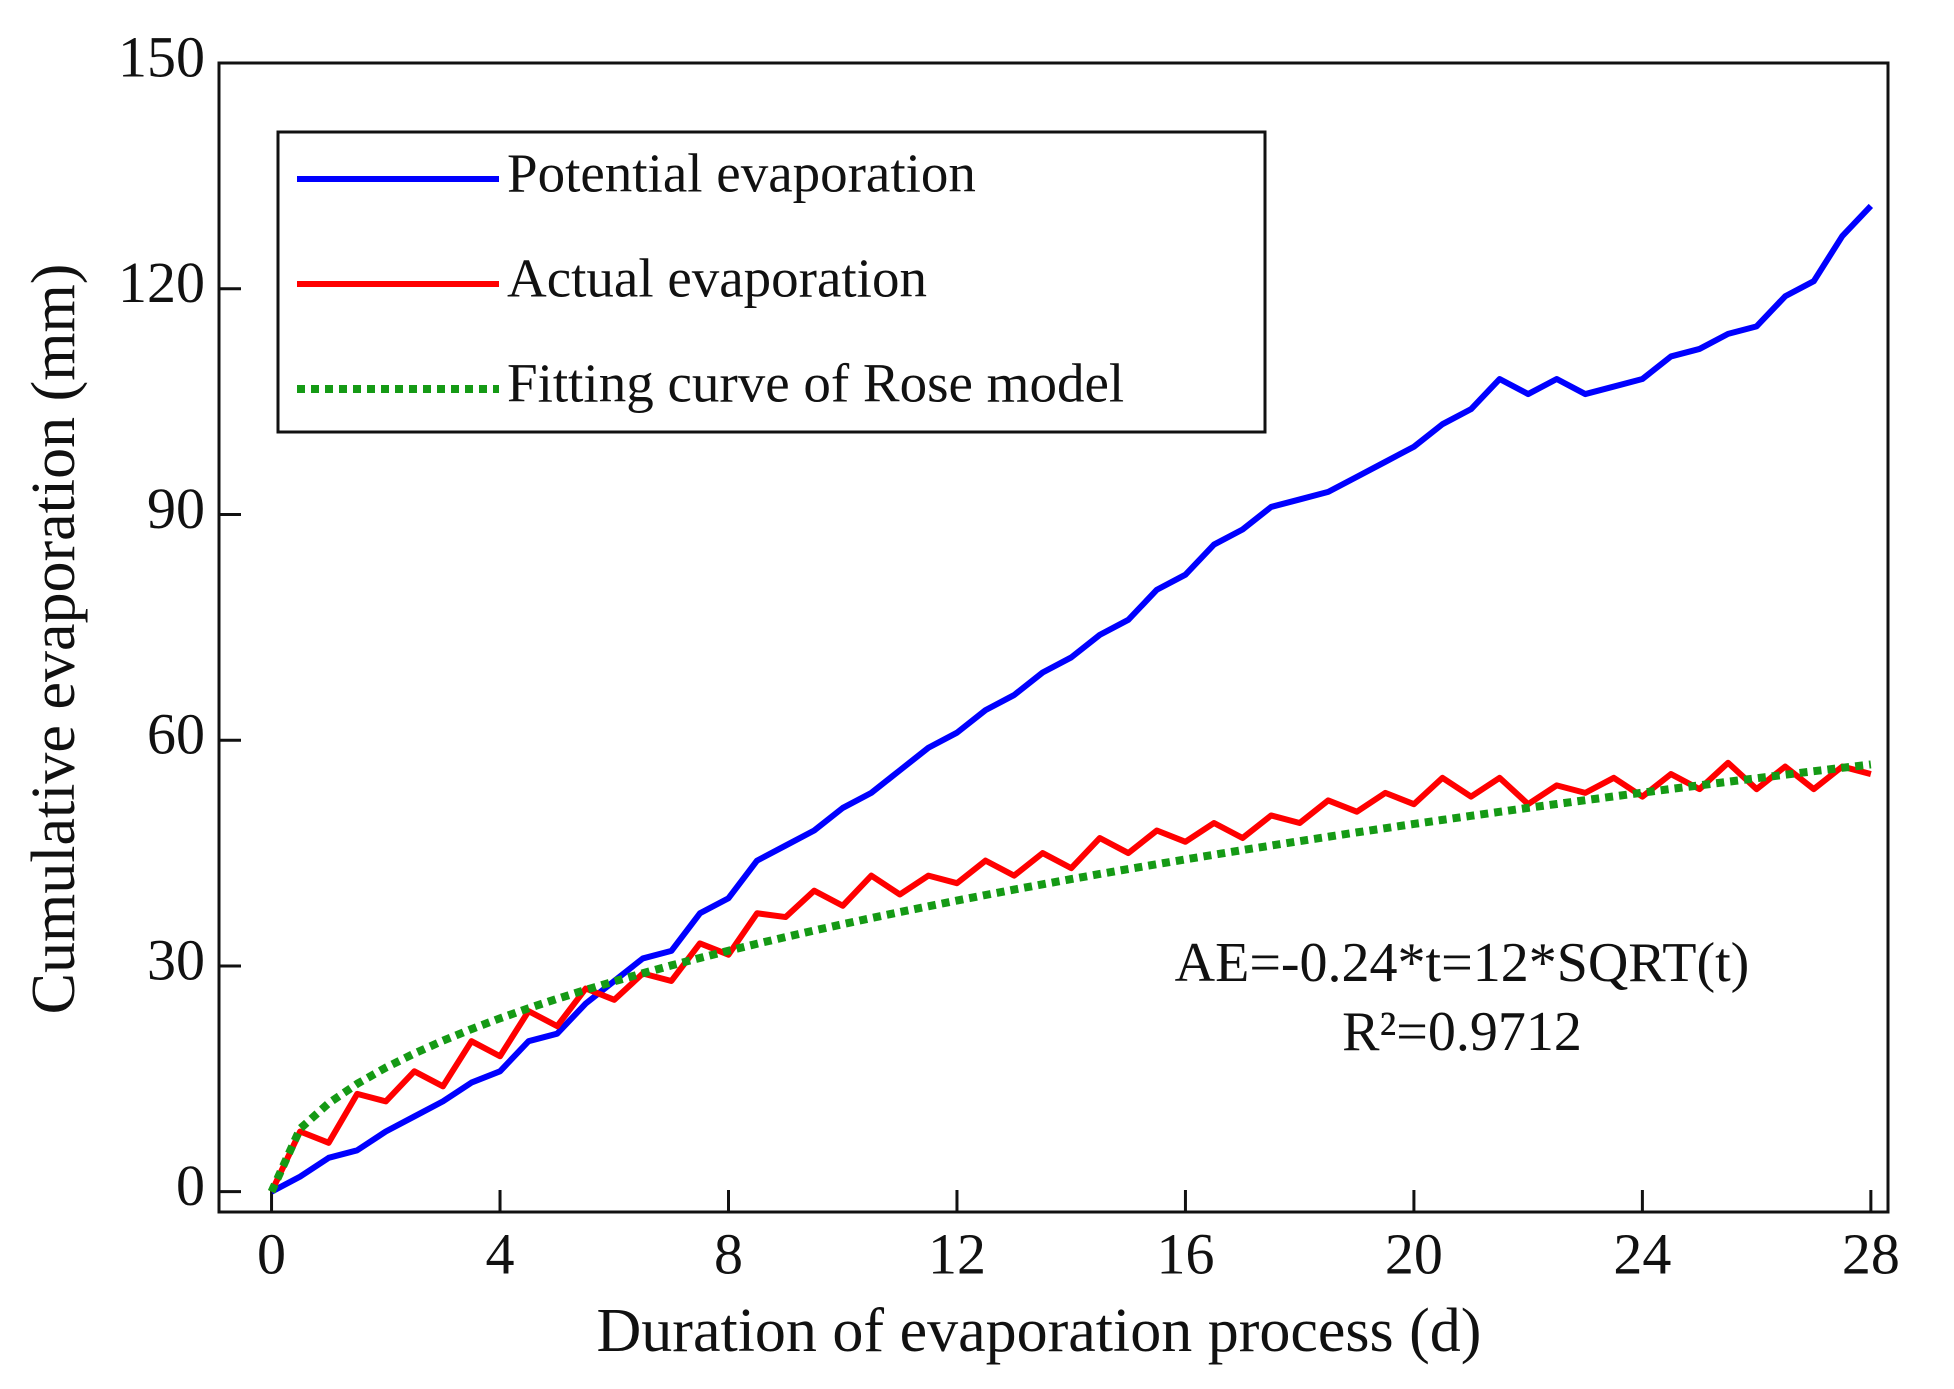 The height and width of the screenshot is (1389, 1954). Describe the element at coordinates (500, 1253) in the screenshot. I see `x-tick-label: 4` at that location.